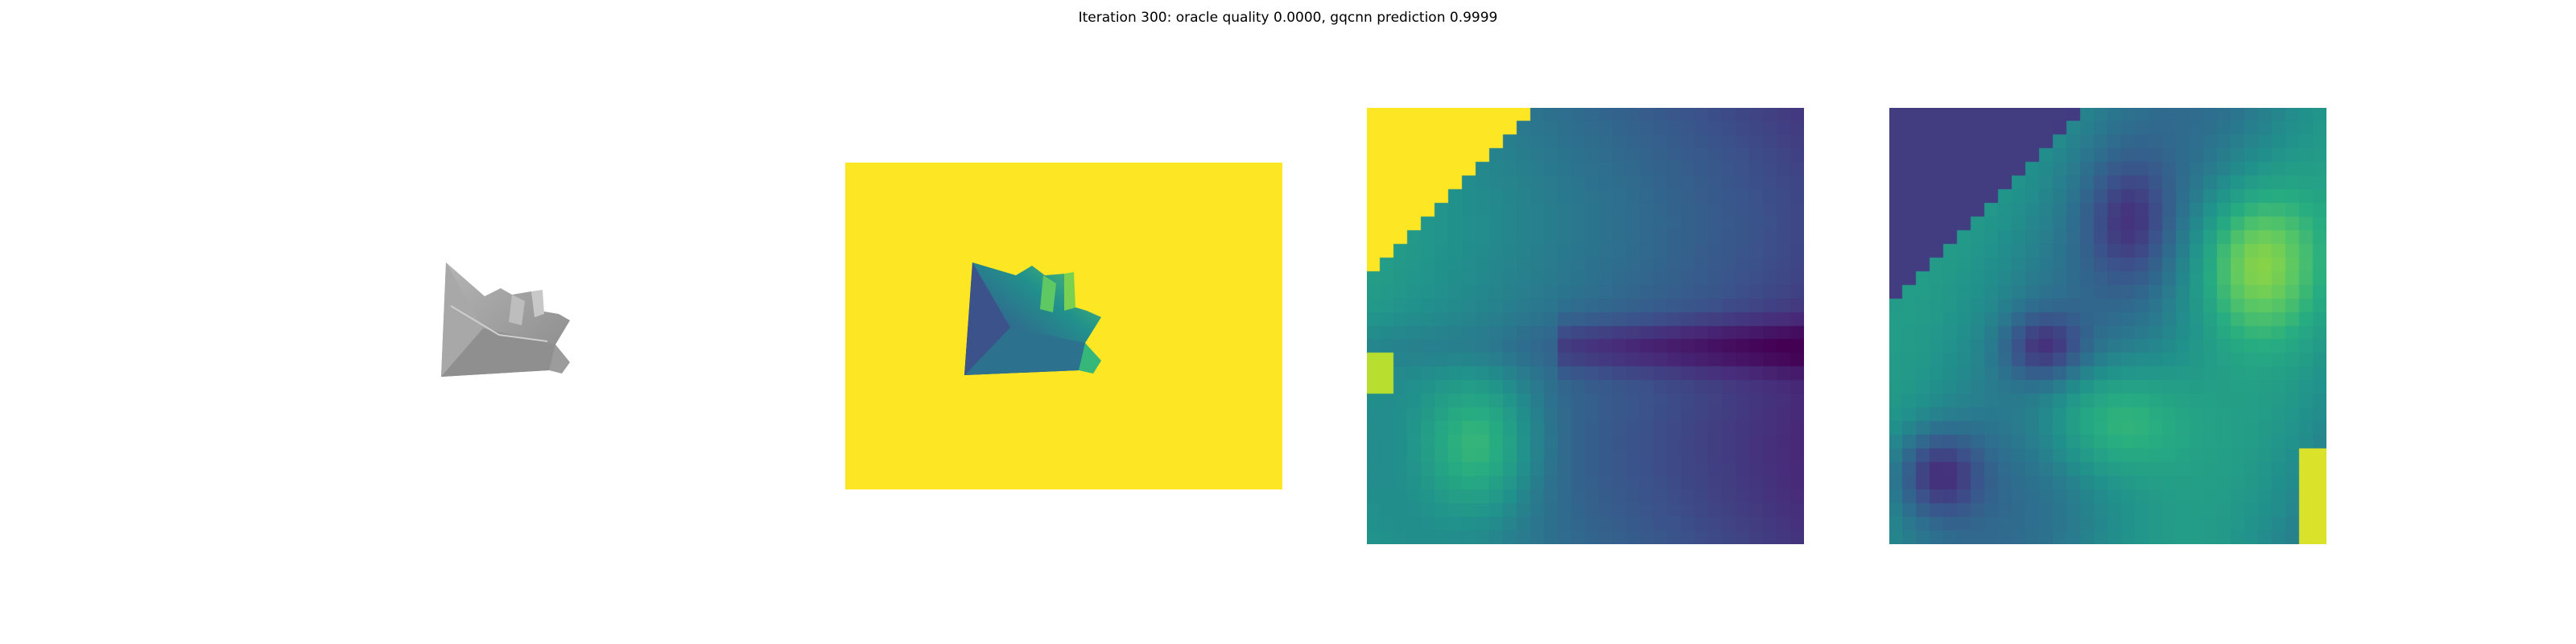 The image size is (2576, 644). I want to click on depth-image-panel, so click(1063, 326).